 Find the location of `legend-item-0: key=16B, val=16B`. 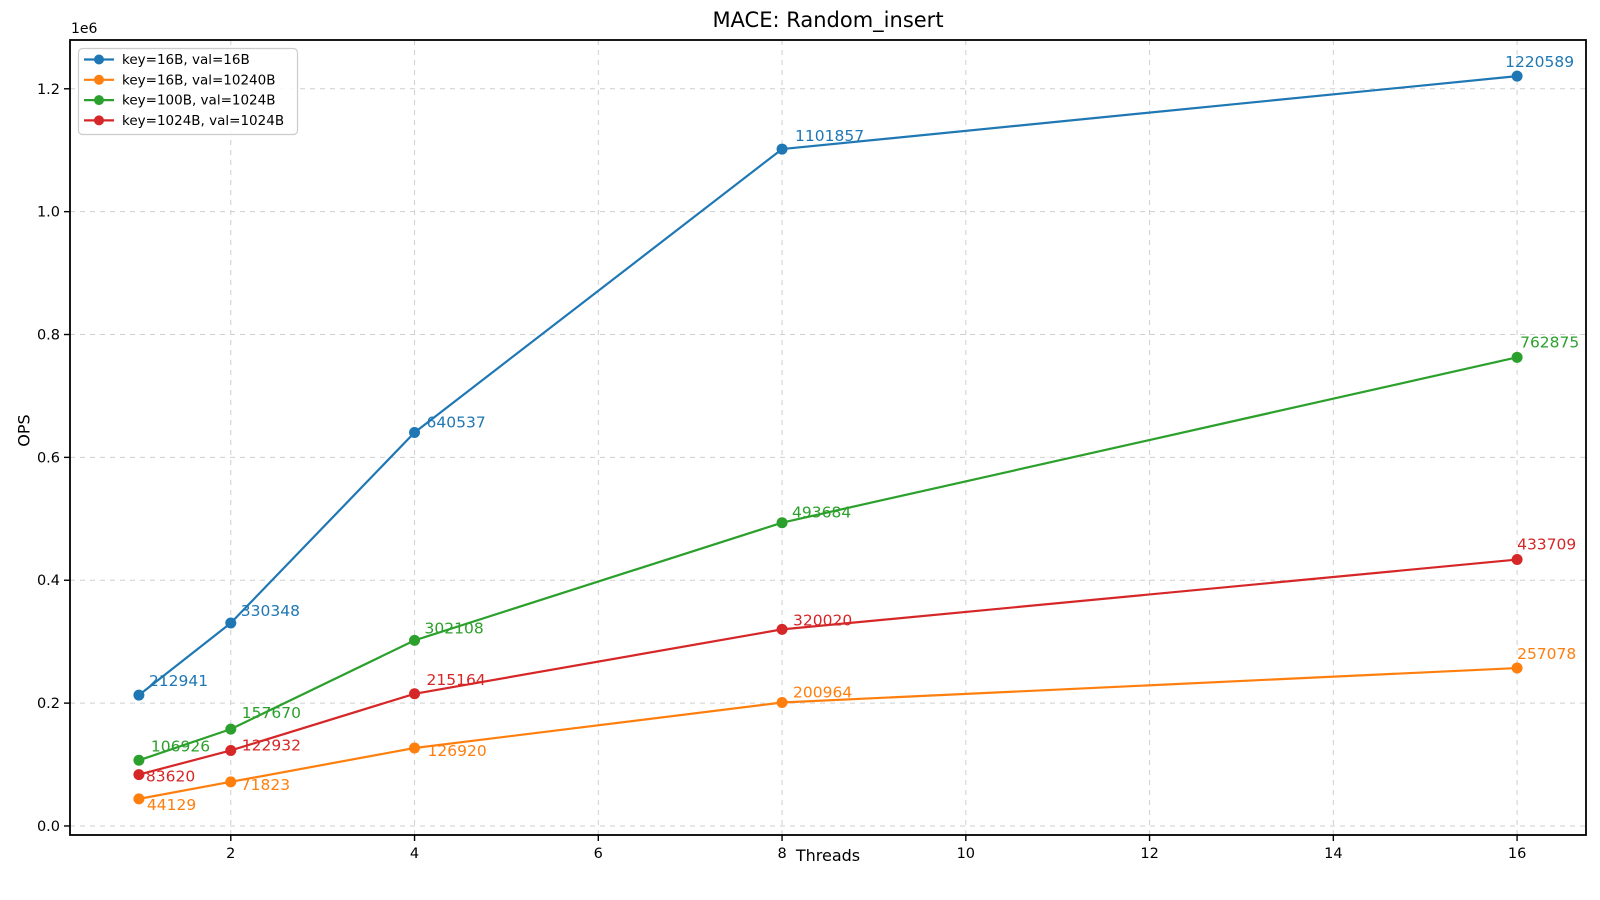

legend-item-0: key=16B, val=16B is located at coordinates (167, 60).